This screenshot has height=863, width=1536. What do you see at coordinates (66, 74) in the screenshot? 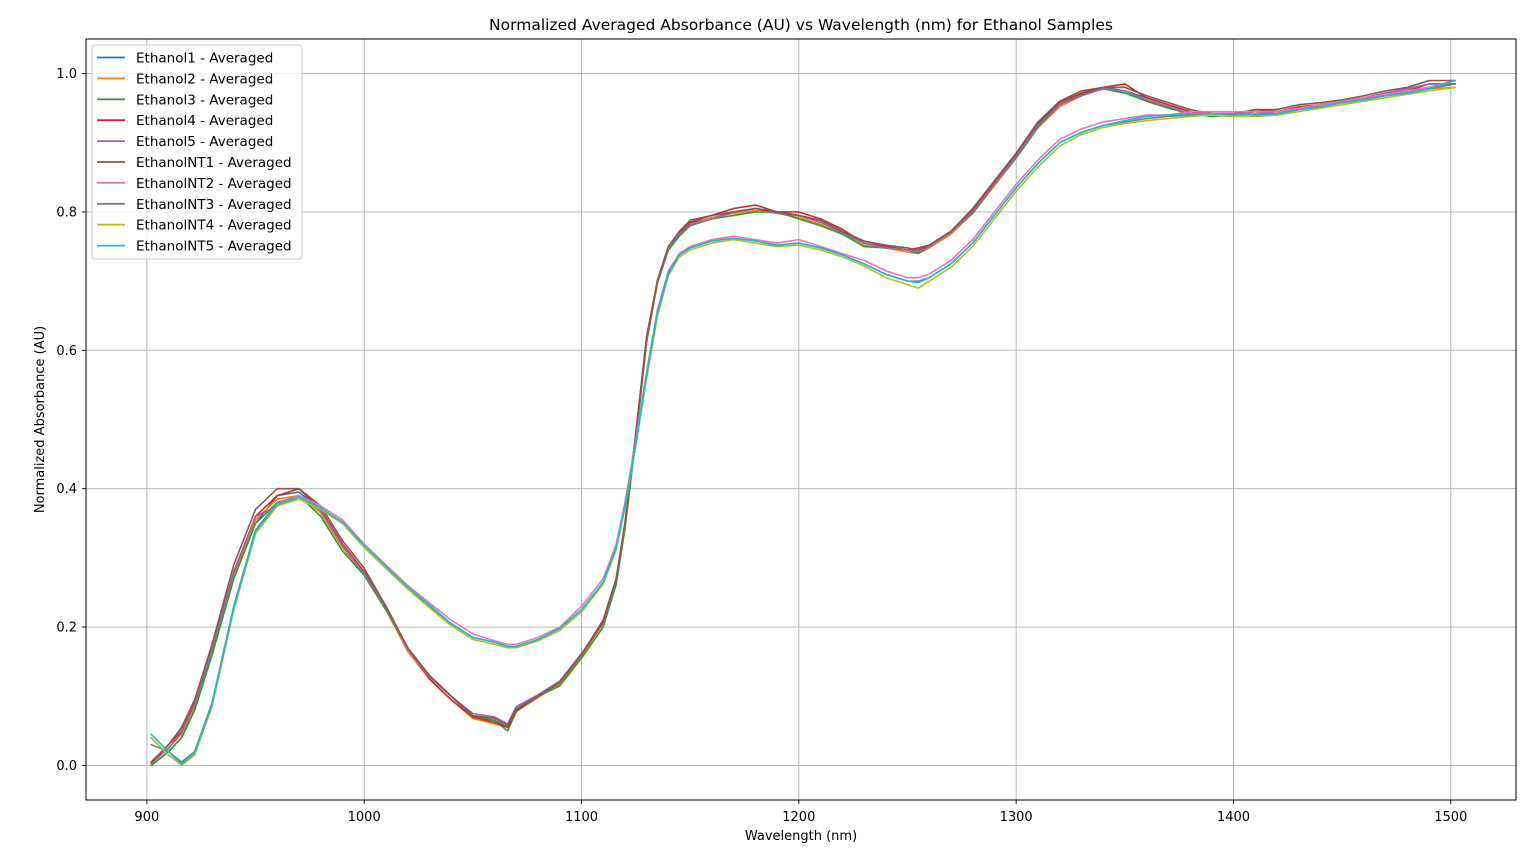
I see `y-tick-label: 1.0` at bounding box center [66, 74].